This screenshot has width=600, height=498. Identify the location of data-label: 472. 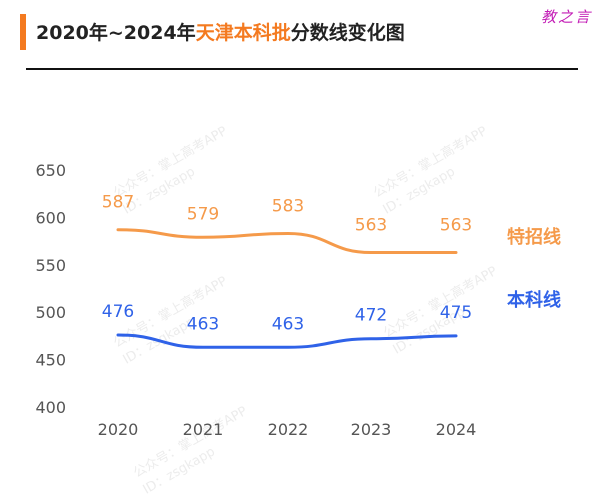
(371, 316).